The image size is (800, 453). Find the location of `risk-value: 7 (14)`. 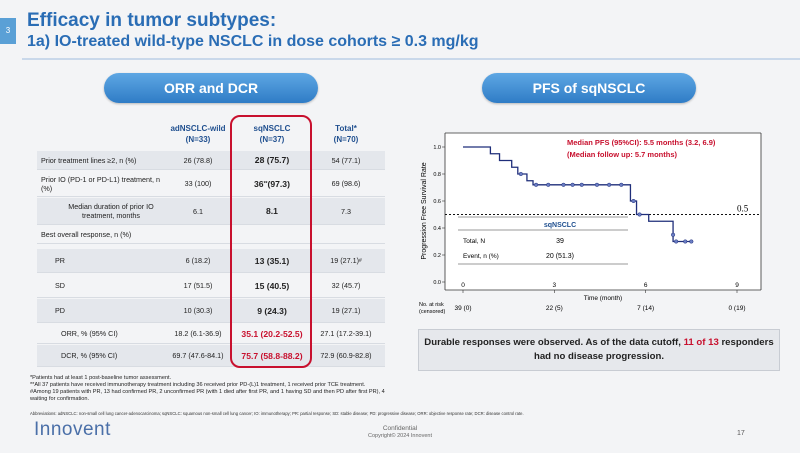

risk-value: 7 (14) is located at coordinates (645, 308).